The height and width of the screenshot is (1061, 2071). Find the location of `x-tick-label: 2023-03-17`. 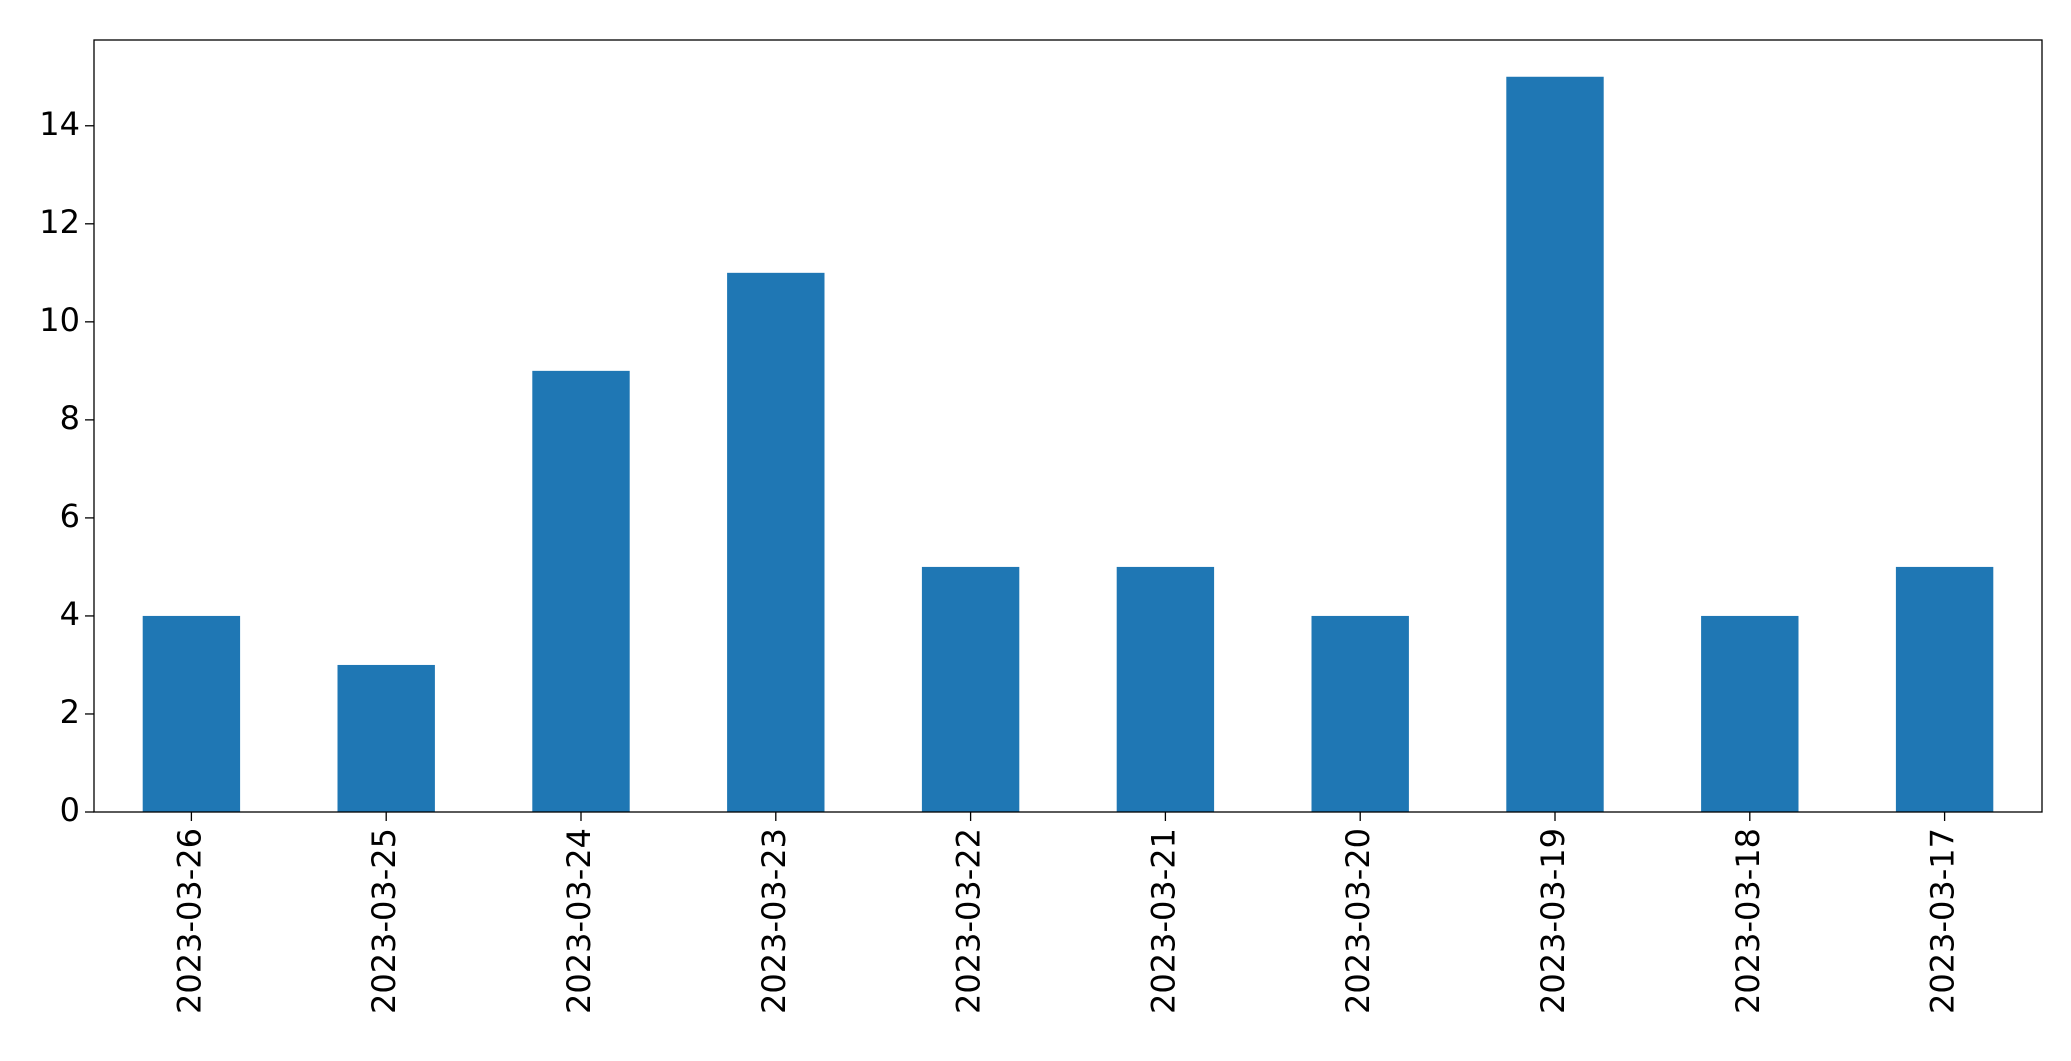

x-tick-label: 2023-03-17 is located at coordinates (1943, 921).